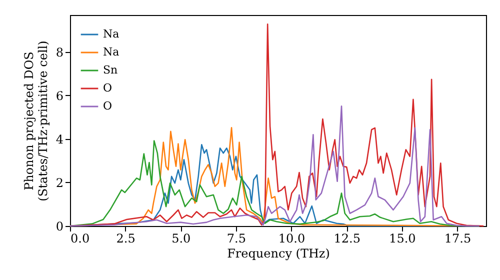  Describe the element at coordinates (60, 52) in the screenshot. I see `y-tick-label: 8` at that location.